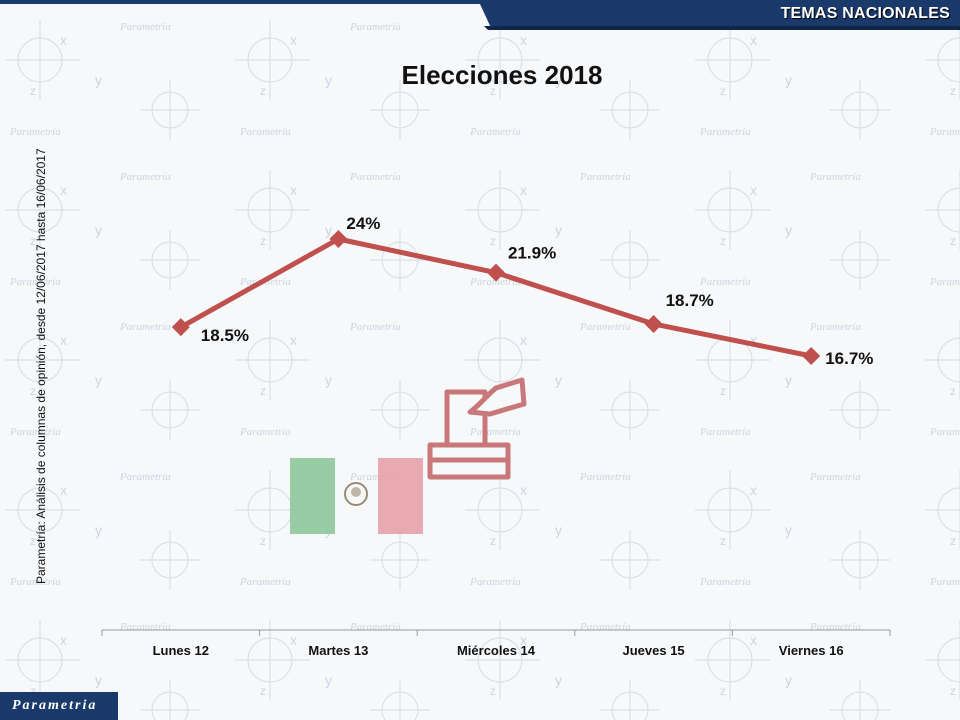  Describe the element at coordinates (363, 223) in the screenshot. I see `data-label: 24%` at that location.